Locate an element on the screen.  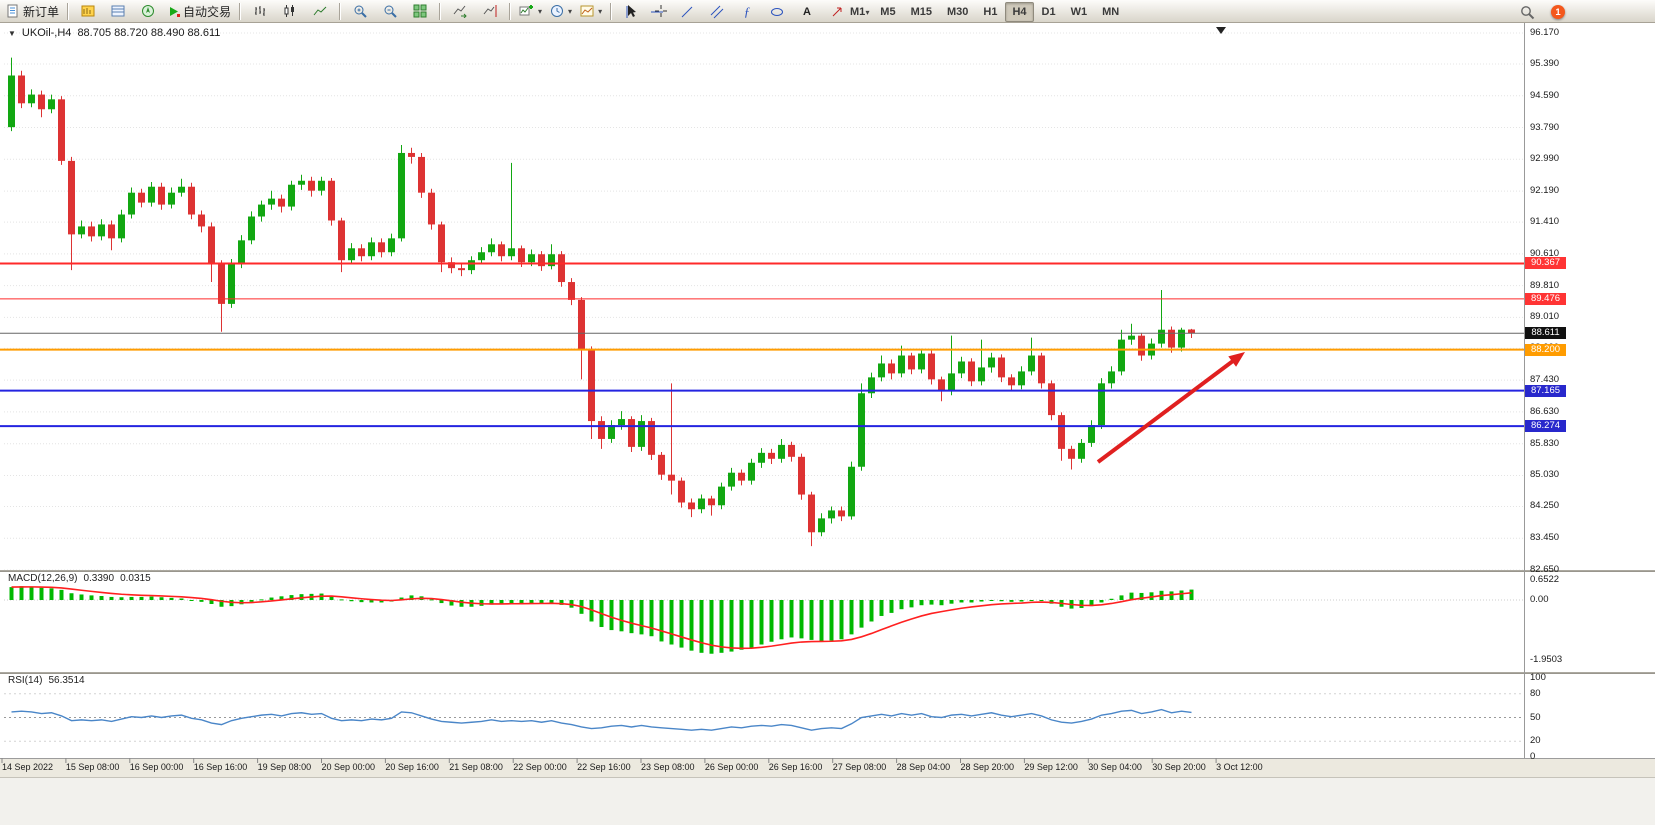
crosshair-button is located at coordinates (661, 11).